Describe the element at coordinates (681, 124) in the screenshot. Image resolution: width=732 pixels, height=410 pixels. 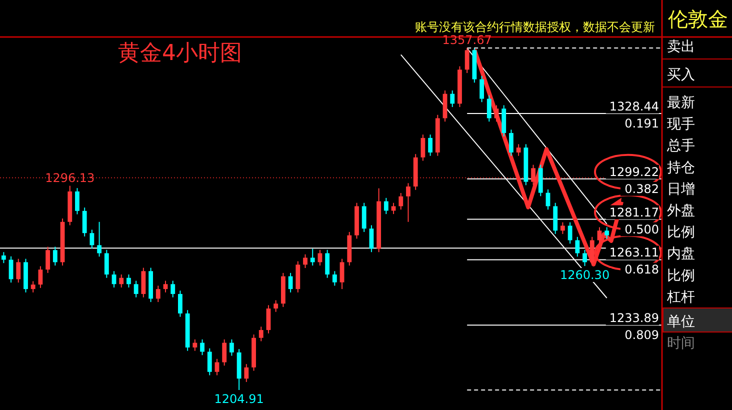
I see `text: 现手` at that location.